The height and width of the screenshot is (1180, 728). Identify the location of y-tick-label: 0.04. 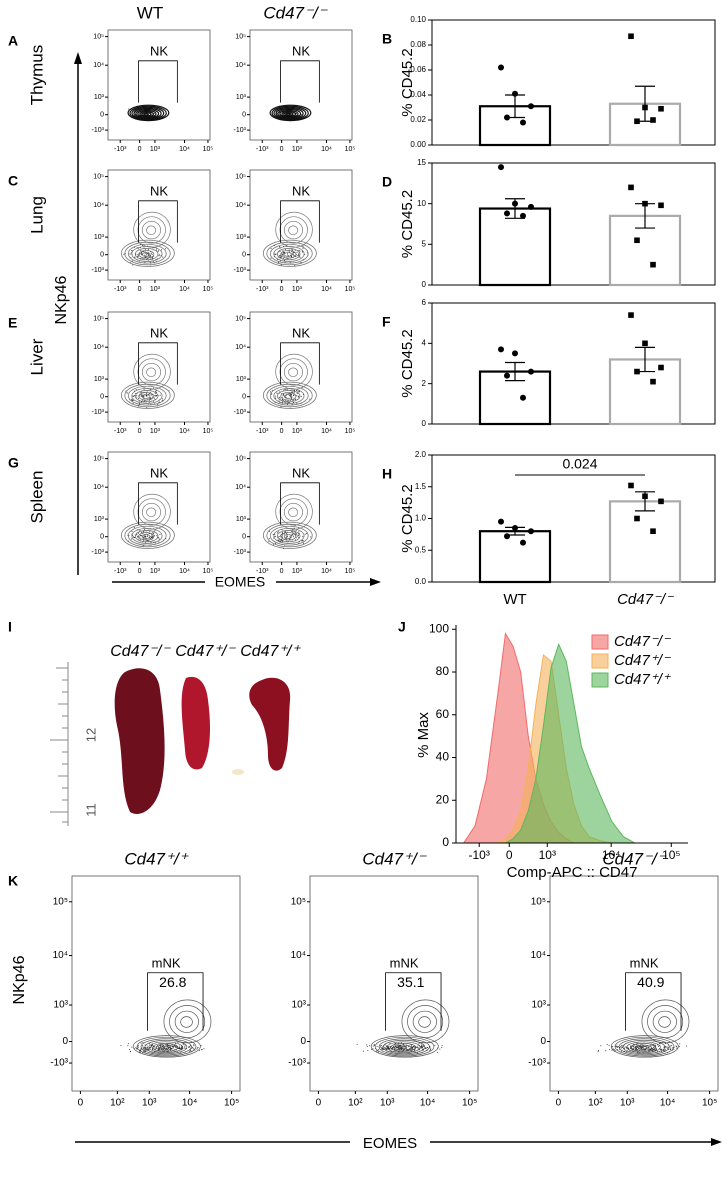
(418, 94).